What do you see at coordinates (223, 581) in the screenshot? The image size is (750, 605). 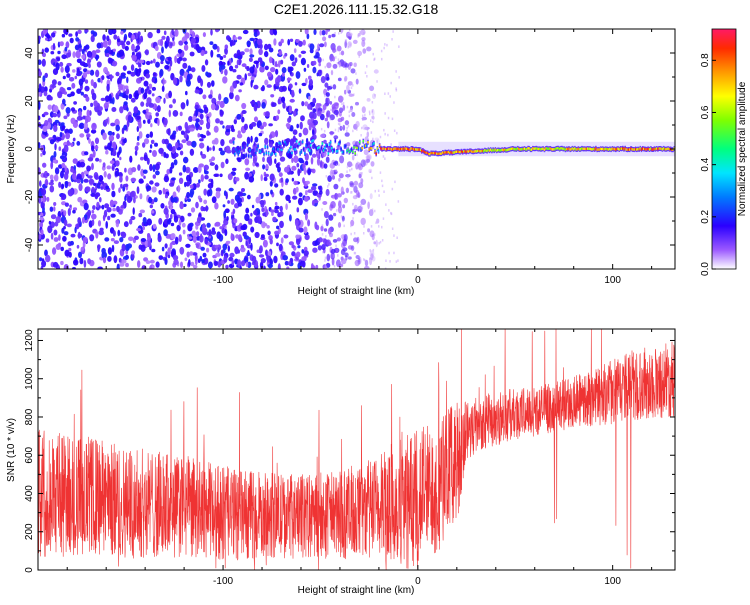 I see `x-tick-label: -100` at bounding box center [223, 581].